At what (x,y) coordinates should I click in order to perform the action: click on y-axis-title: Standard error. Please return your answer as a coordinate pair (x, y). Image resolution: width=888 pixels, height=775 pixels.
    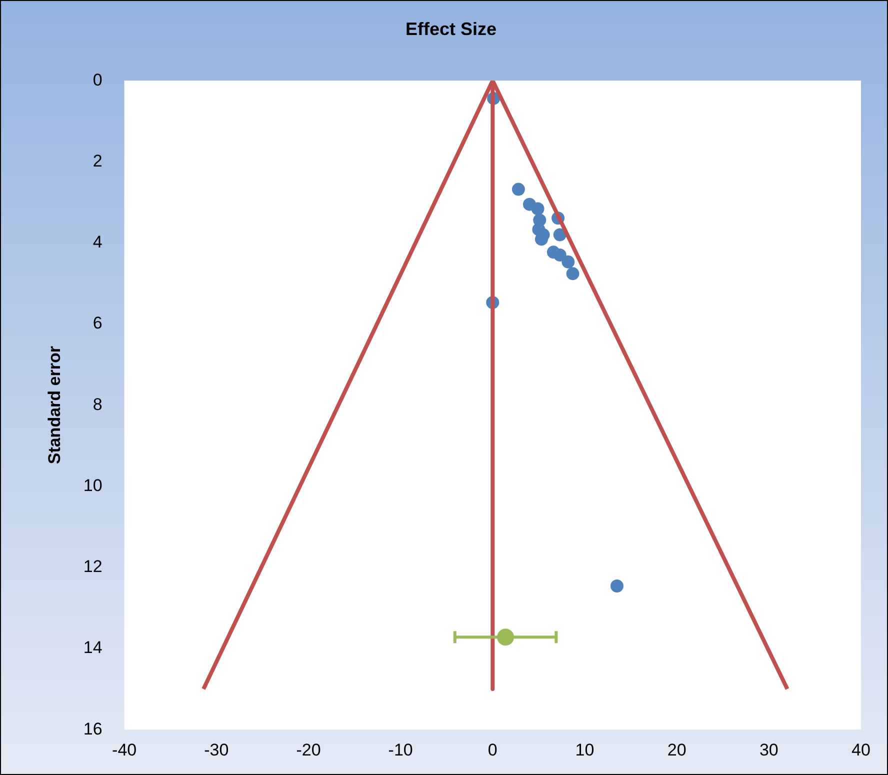
    Looking at the image, I should click on (54, 405).